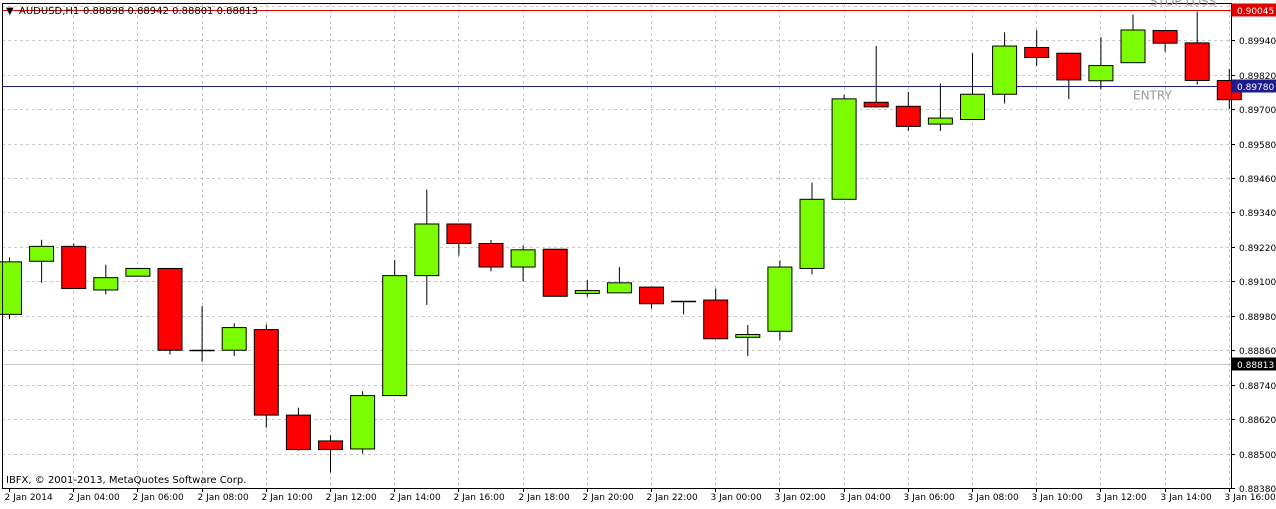  I want to click on y-tick-label: 0.89220, so click(1257, 249).